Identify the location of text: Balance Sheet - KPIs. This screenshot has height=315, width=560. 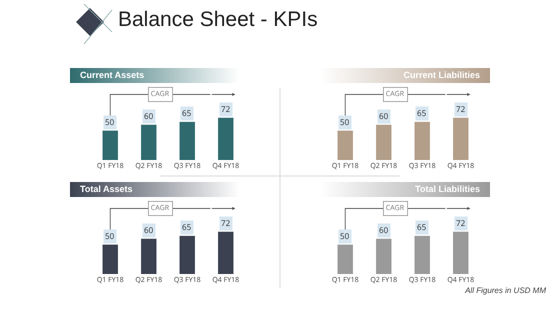
(218, 20).